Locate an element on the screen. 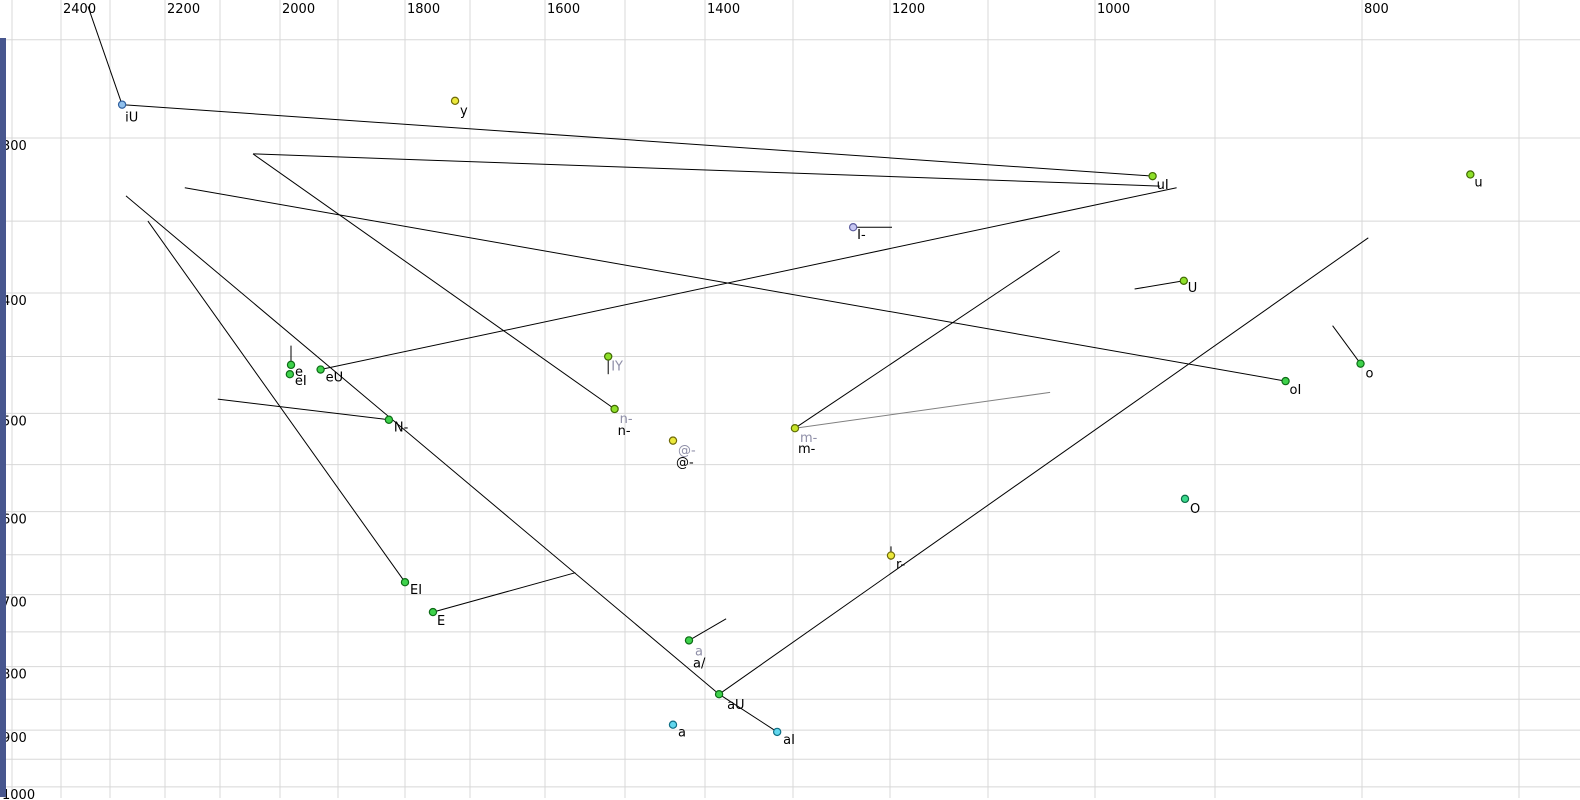 The height and width of the screenshot is (800, 1580). vowel-point-grey-label-a/: a is located at coordinates (699, 651).